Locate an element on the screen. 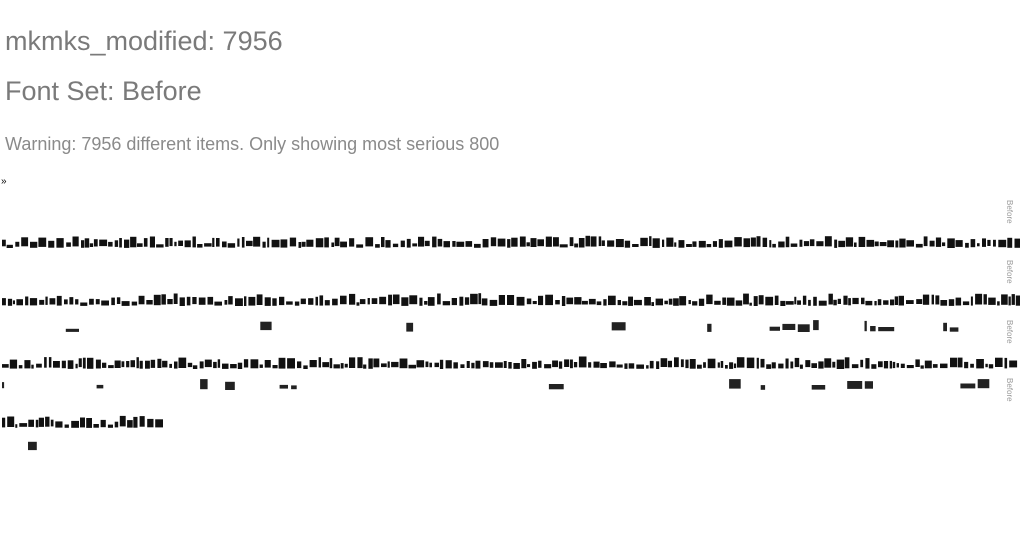 The height and width of the screenshot is (540, 1024). side-label-before: Before is located at coordinates (1009, 390).